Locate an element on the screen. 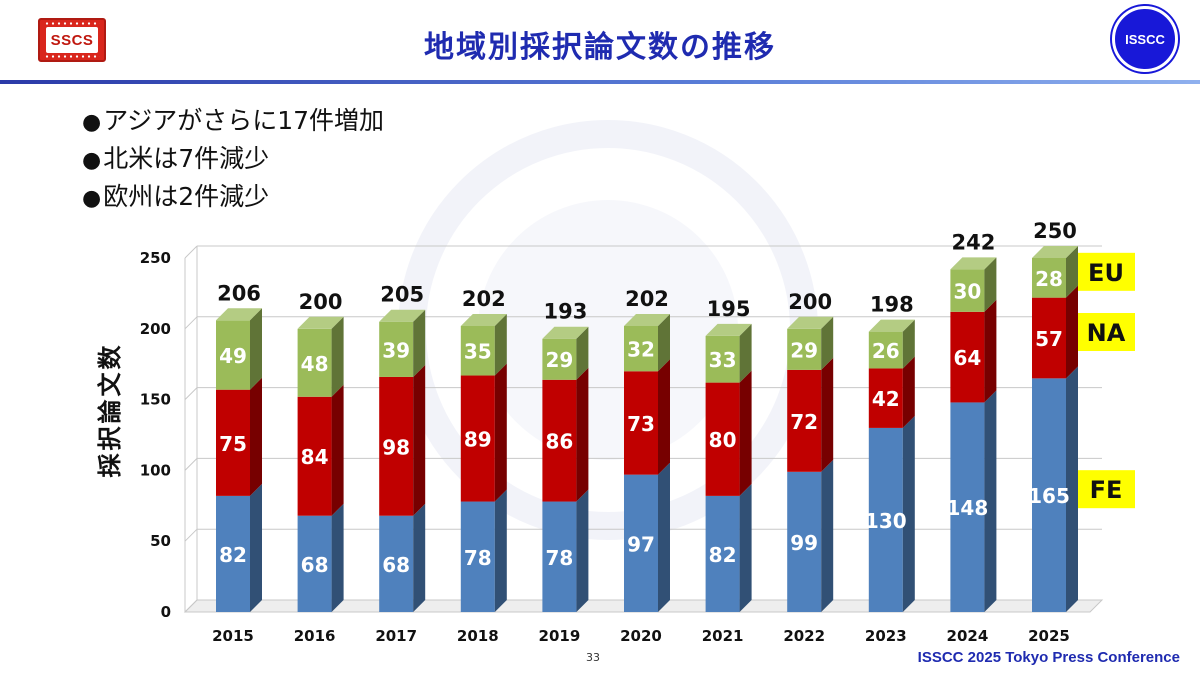 This screenshot has width=1200, height=673. data-label-fe: 78 is located at coordinates (559, 558).